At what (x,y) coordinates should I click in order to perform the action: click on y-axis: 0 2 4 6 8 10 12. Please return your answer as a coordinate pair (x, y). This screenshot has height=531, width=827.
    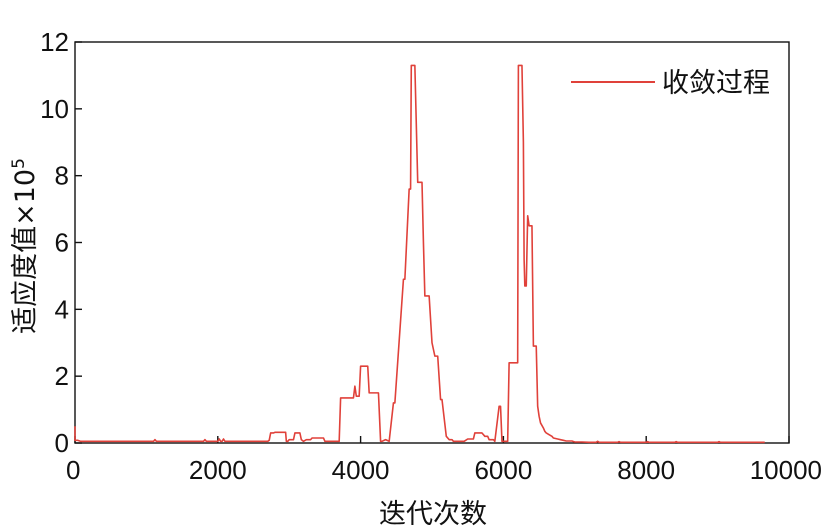
    Looking at the image, I should click on (61, 242).